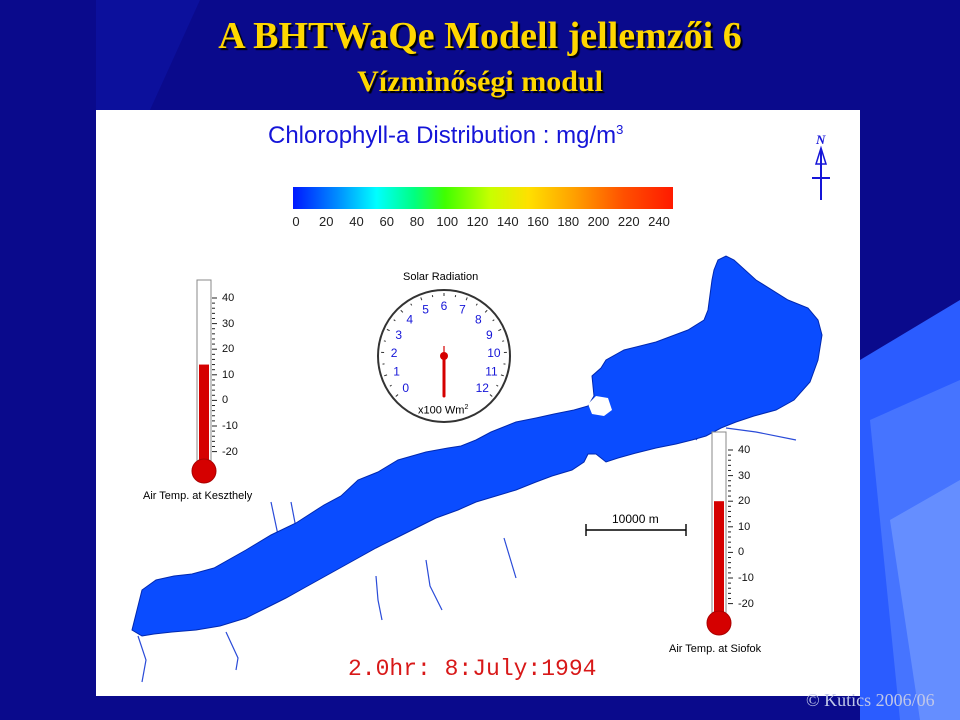  Describe the element at coordinates (719, 560) in the screenshot. I see `mercury-column-right` at that location.